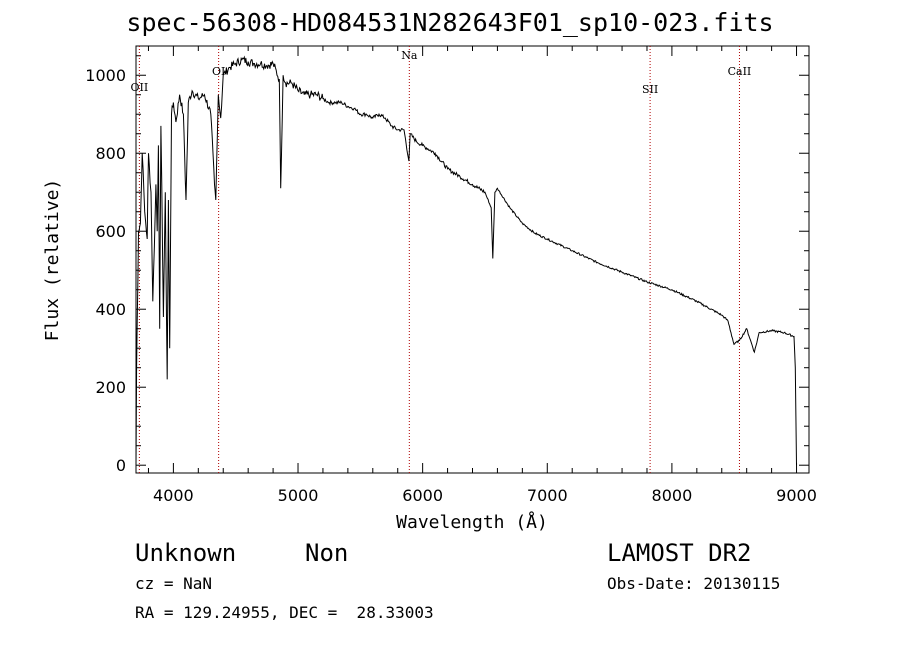 The image size is (900, 649). I want to click on emission-line-label: OII, so click(140, 87).